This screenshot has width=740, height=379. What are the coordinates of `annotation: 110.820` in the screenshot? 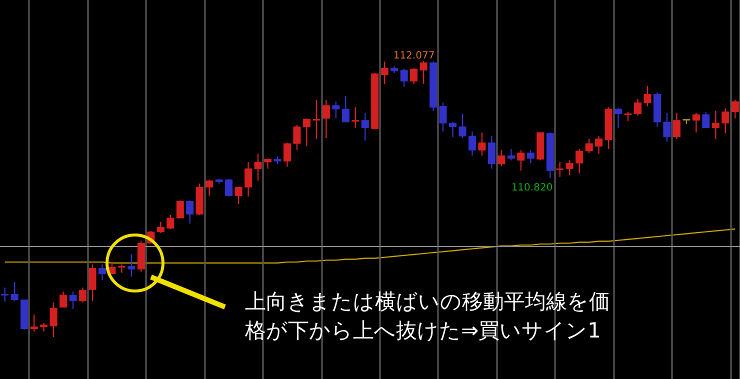 It's located at (532, 188).